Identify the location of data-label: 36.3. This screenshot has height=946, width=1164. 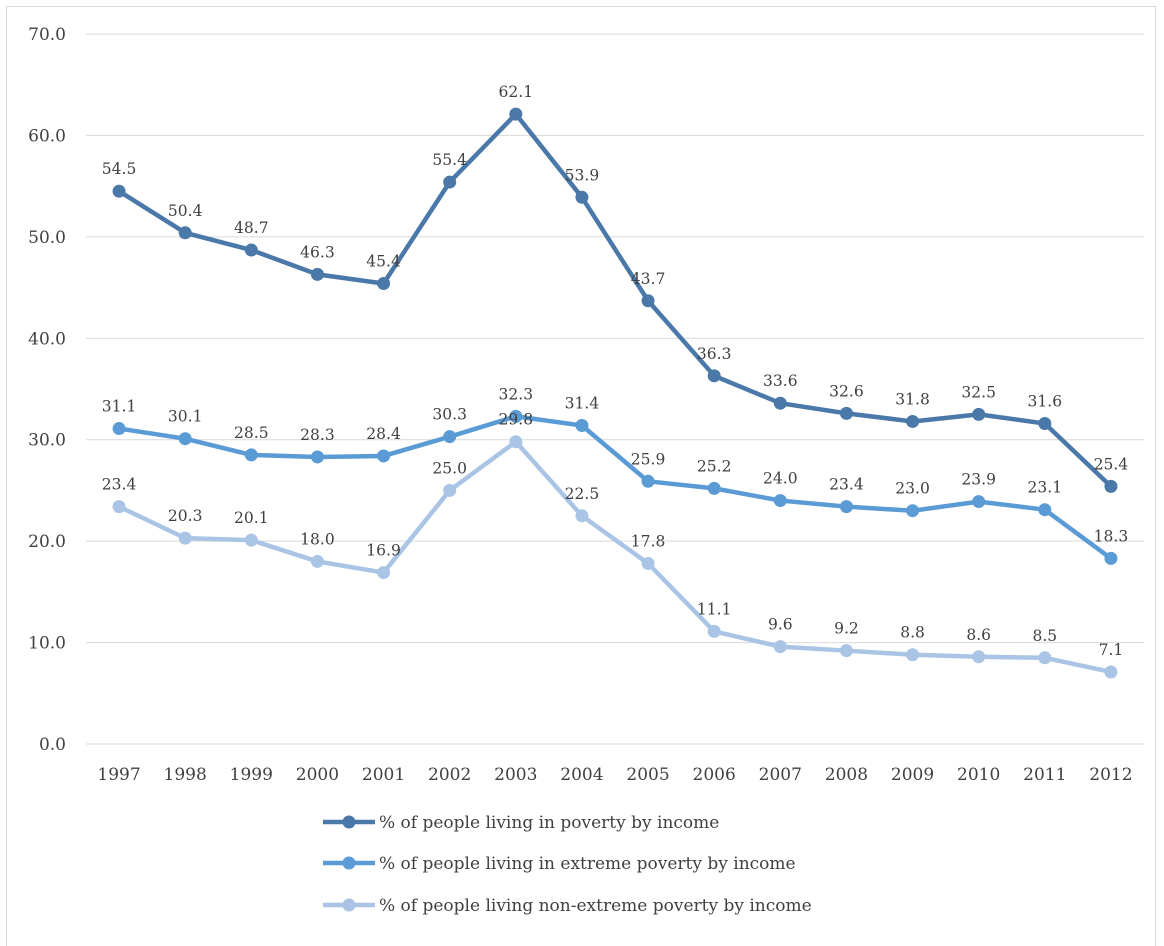
(714, 354).